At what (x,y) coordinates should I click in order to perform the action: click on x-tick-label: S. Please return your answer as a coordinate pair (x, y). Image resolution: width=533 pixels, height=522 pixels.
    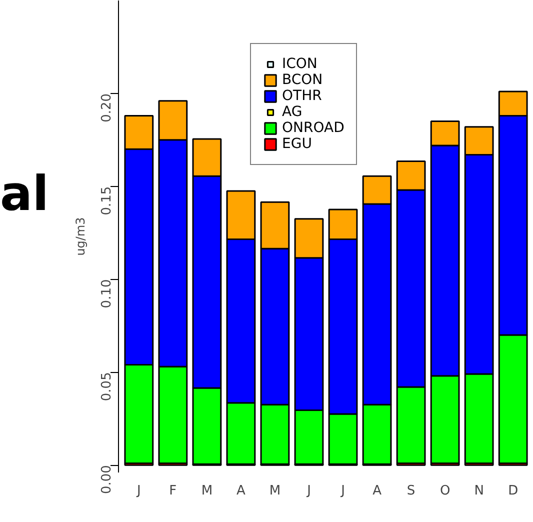
    Looking at the image, I should click on (411, 491).